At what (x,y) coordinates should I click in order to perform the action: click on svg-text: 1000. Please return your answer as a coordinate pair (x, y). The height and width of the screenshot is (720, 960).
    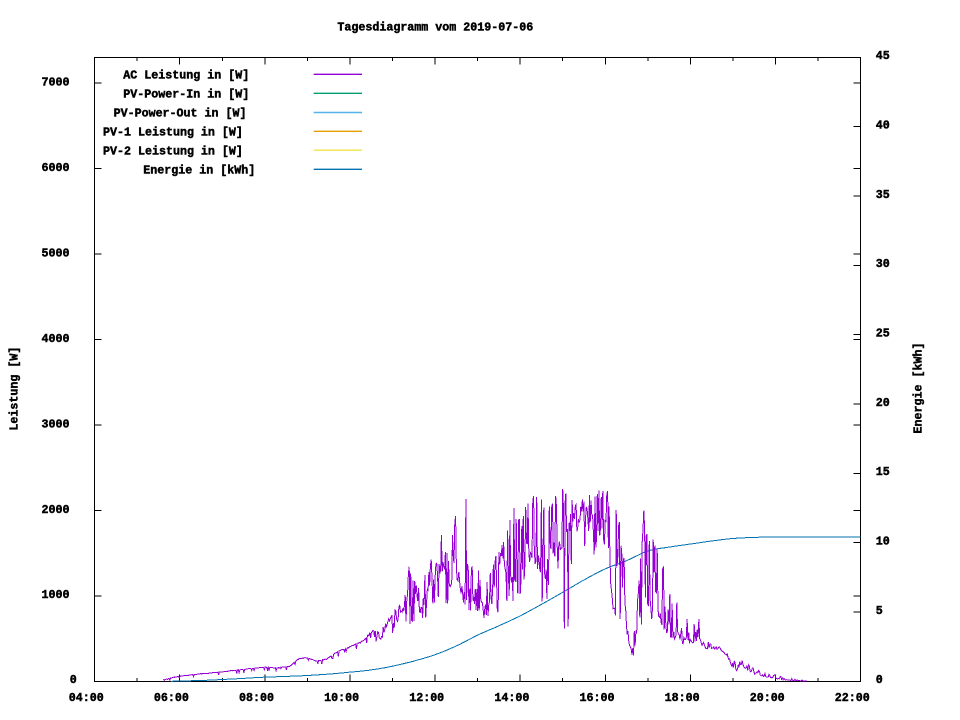
    Looking at the image, I should click on (56, 595).